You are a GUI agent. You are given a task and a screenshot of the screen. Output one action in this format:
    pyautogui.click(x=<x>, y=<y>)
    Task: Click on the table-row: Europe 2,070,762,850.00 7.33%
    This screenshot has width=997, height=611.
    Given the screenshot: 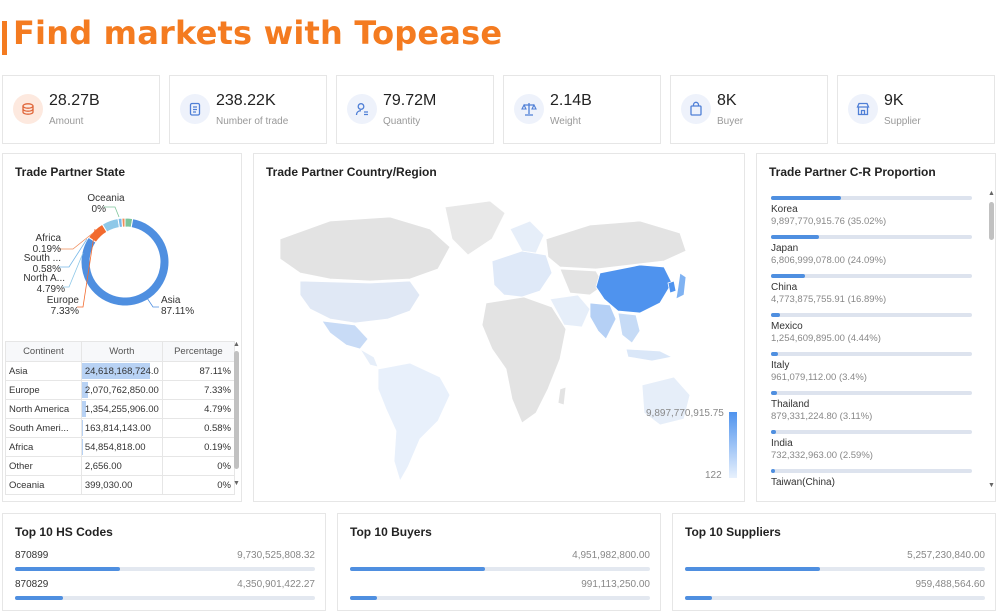 What is the action you would take?
    pyautogui.click(x=120, y=390)
    